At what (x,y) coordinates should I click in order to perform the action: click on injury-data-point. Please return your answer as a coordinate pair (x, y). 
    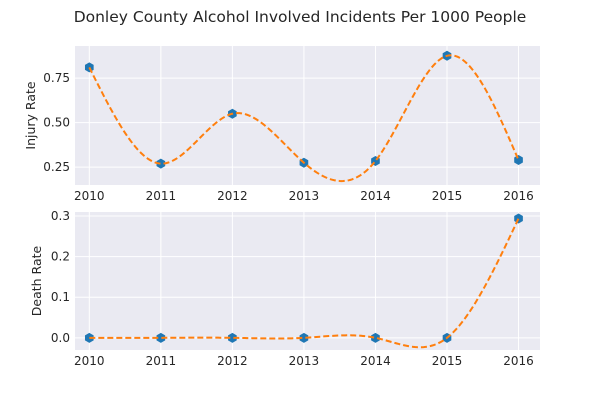
    Looking at the image, I should click on (161, 163).